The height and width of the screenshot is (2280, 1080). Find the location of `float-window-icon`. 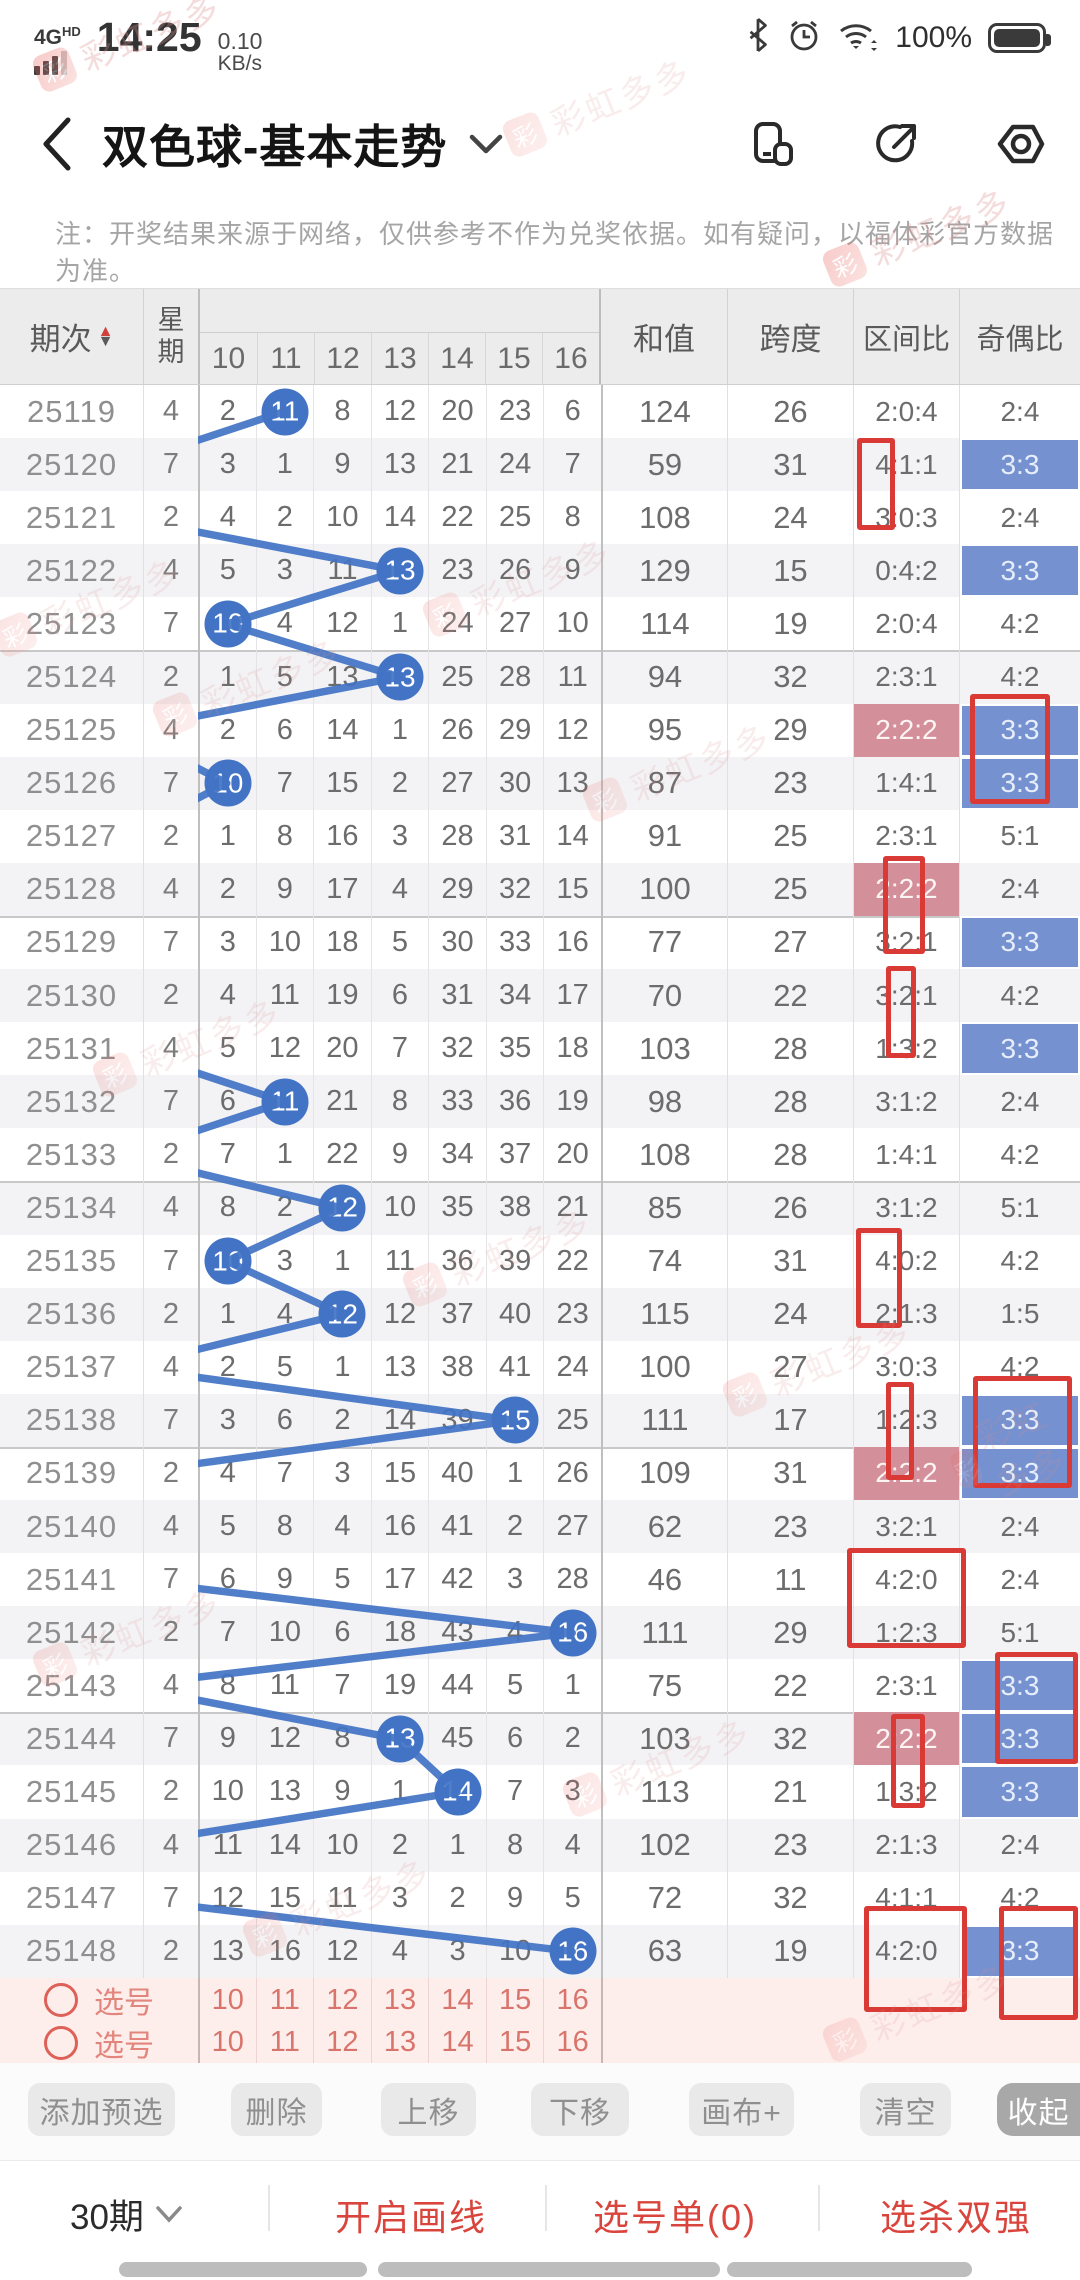

float-window-icon is located at coordinates (773, 144).